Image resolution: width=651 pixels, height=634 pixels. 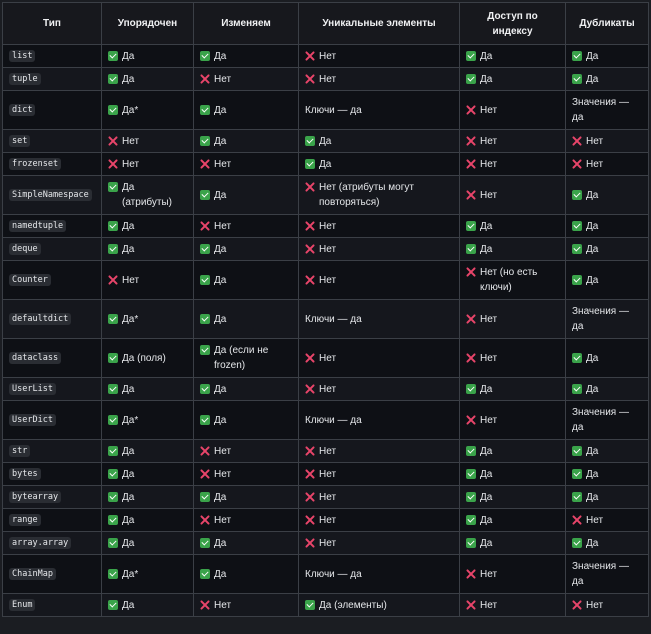 What do you see at coordinates (246, 358) in the screenshot?
I see `mutable-cell: Да (если не frozen)` at bounding box center [246, 358].